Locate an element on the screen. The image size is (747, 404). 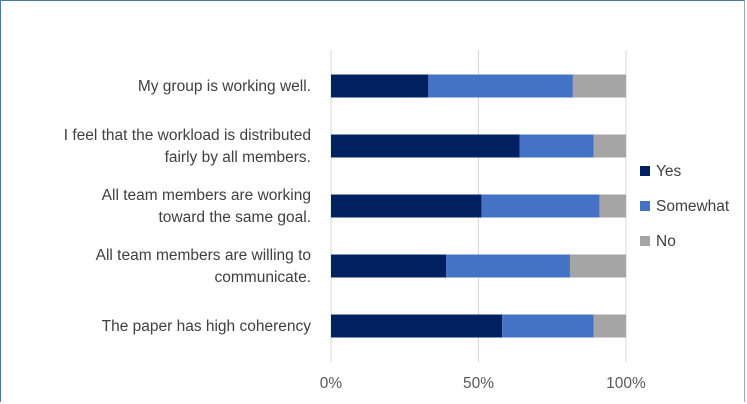
legend-swatch-yes is located at coordinates (645, 171).